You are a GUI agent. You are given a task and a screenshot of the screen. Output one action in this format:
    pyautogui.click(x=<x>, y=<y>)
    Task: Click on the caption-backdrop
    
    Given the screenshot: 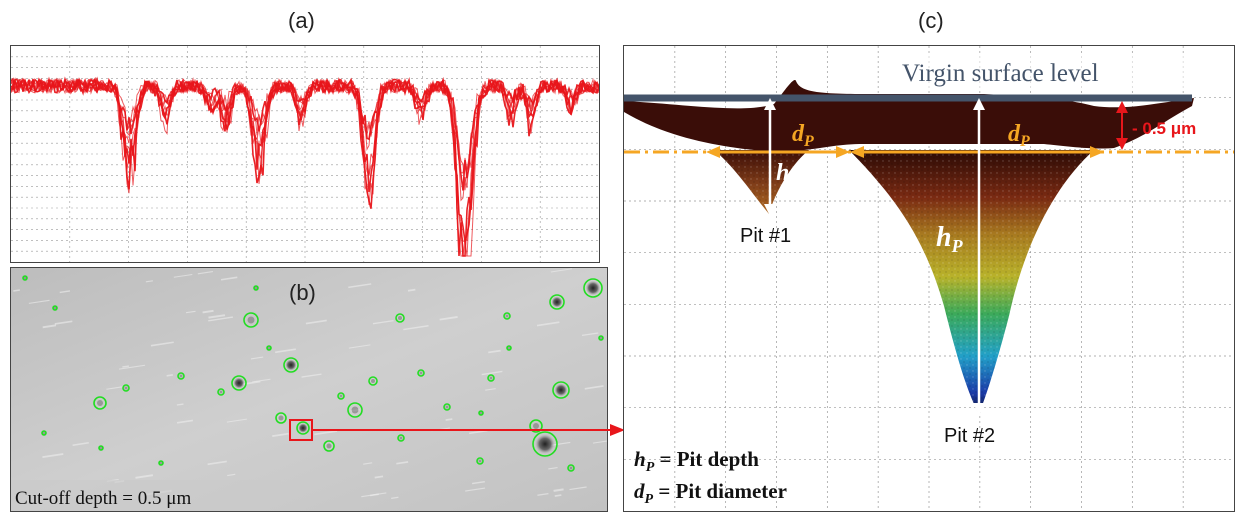 What is the action you would take?
    pyautogui.click(x=146, y=495)
    